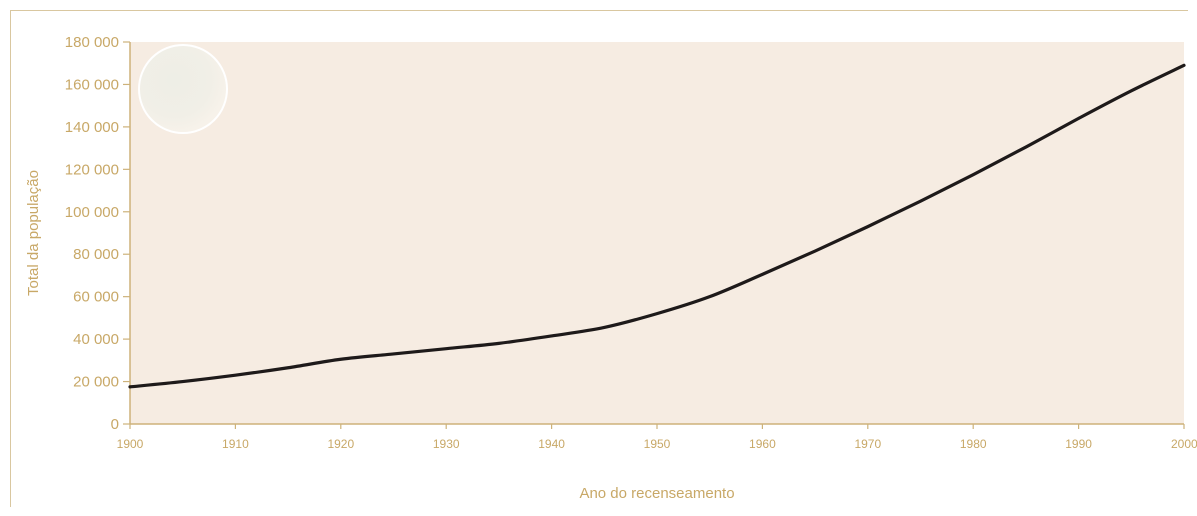  Describe the element at coordinates (115, 424) in the screenshot. I see `y-tick-label: 0` at that location.